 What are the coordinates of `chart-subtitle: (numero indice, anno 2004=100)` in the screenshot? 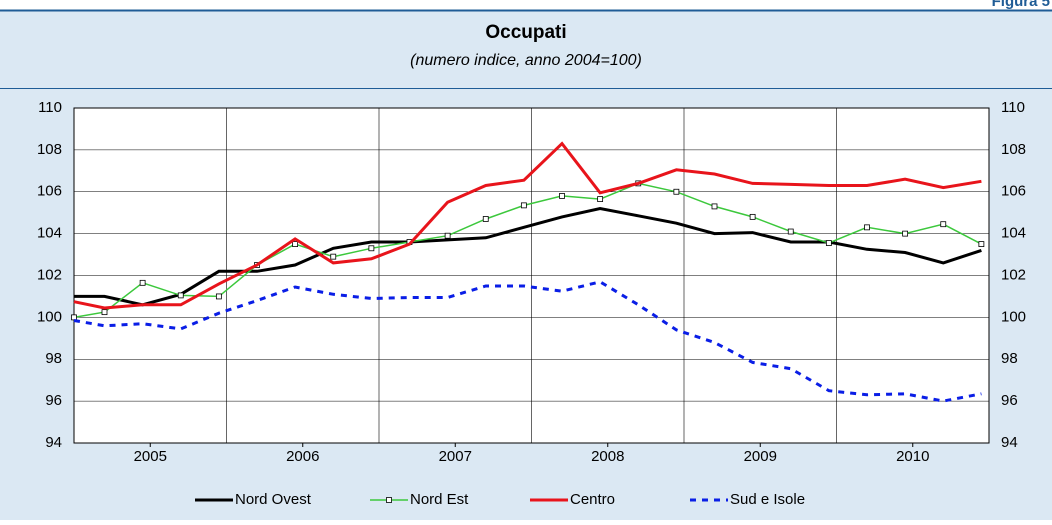 It's located at (526, 60).